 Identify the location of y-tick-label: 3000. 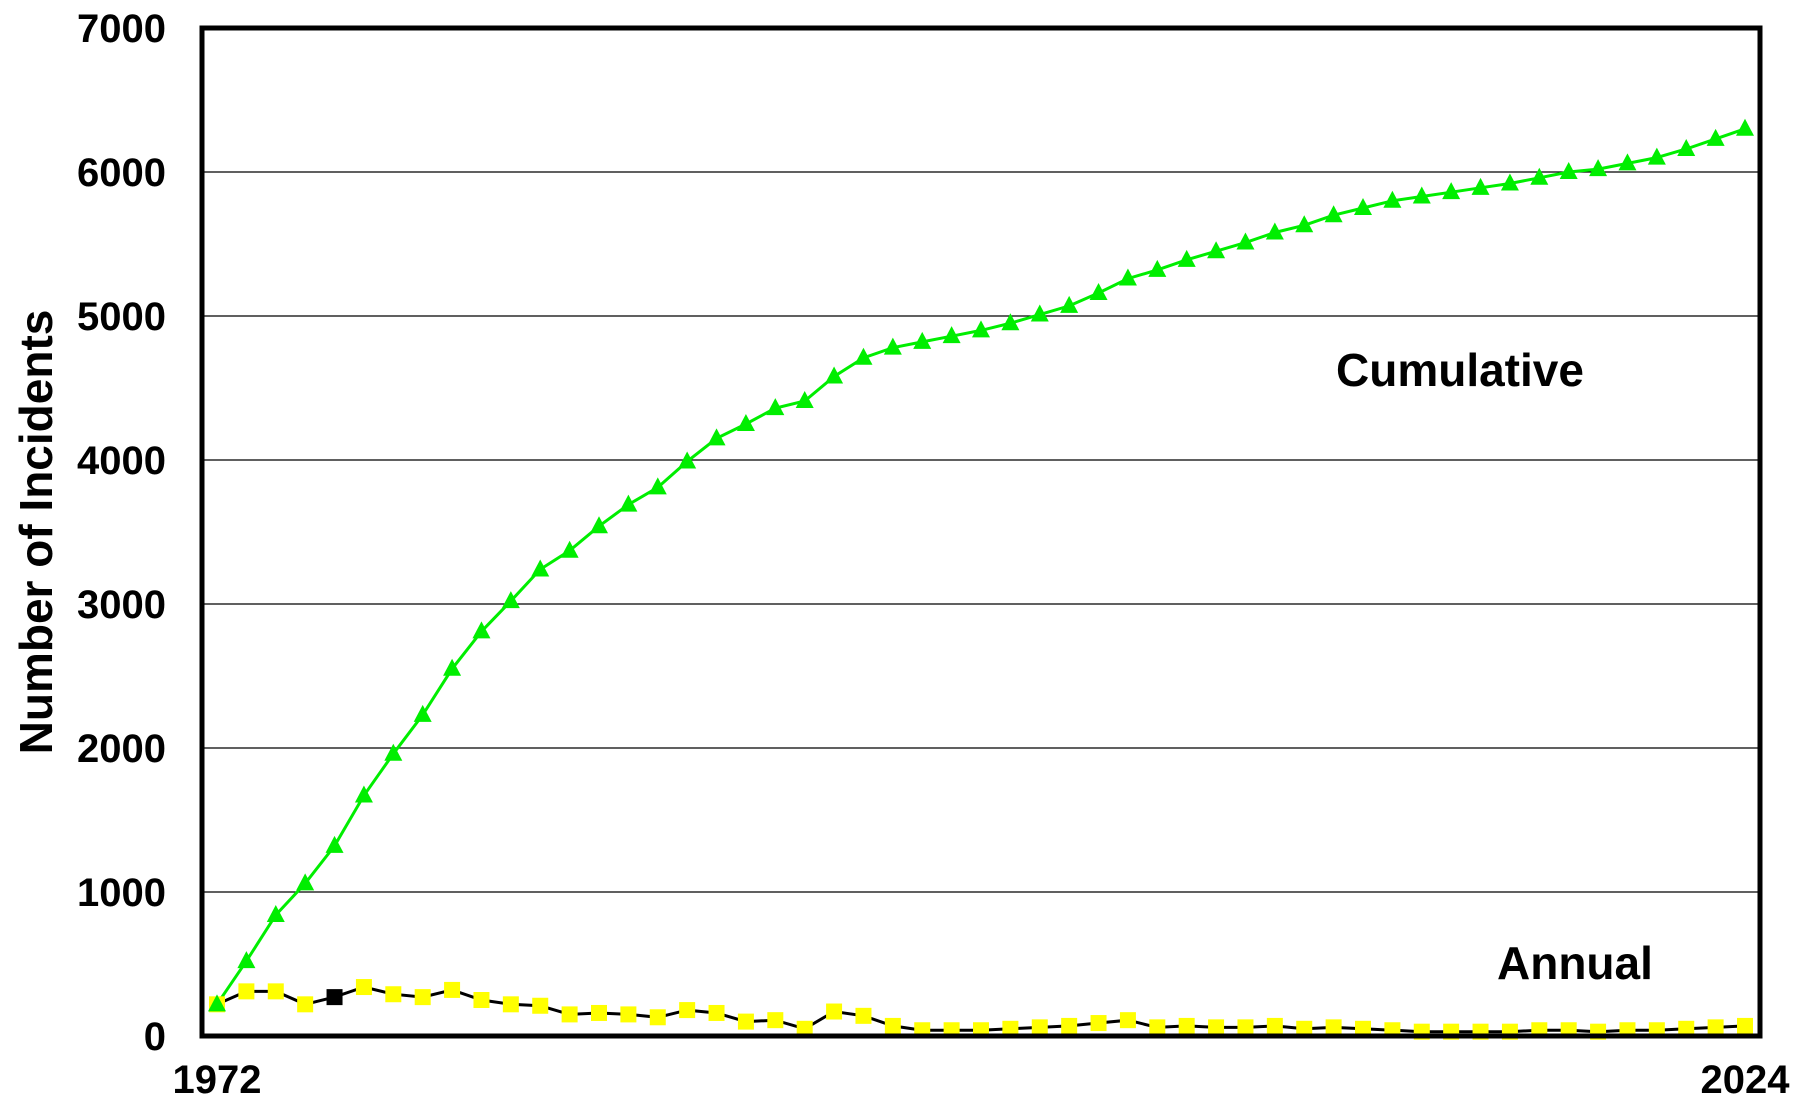
(121, 605).